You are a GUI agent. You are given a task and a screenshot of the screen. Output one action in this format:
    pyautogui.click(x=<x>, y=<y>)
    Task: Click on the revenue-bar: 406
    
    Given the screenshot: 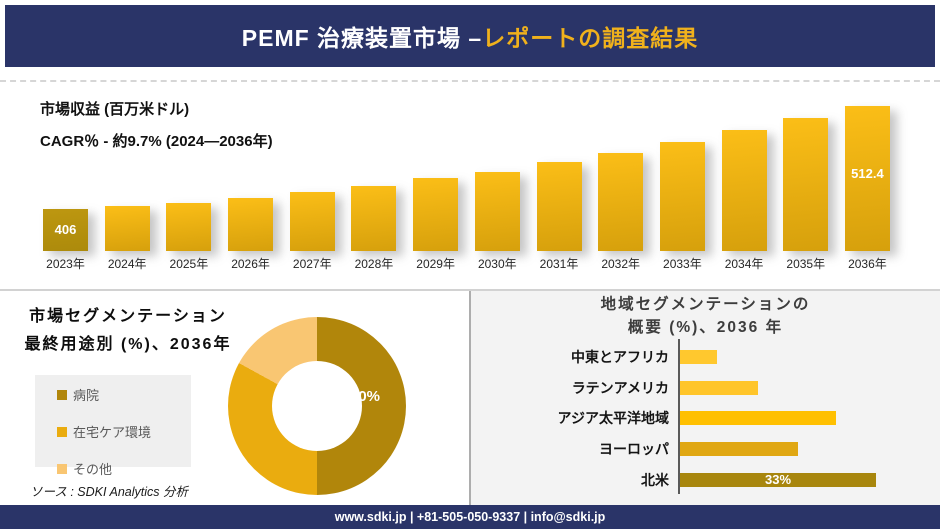 What is the action you would take?
    pyautogui.click(x=65, y=230)
    